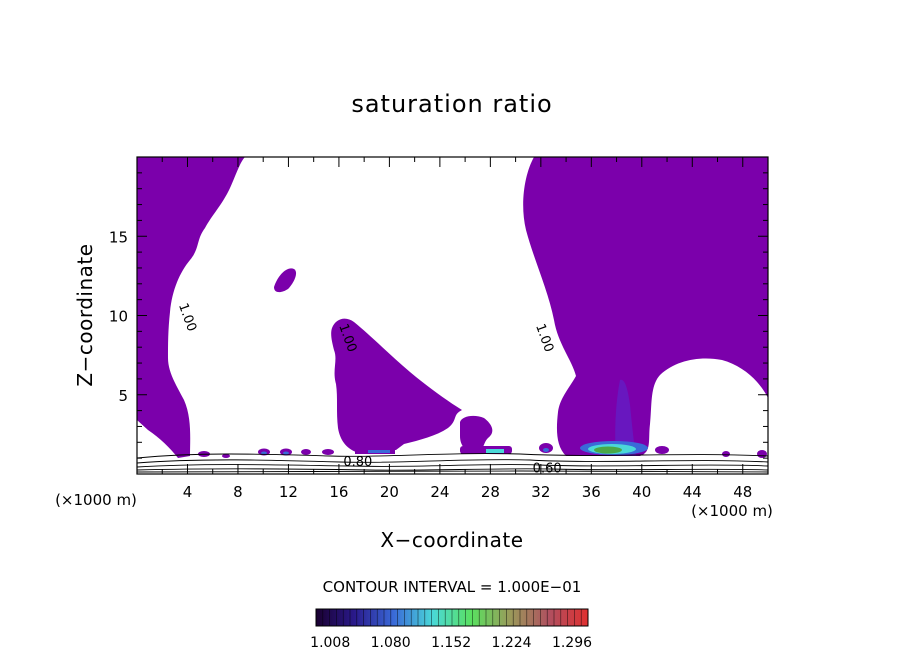 The image size is (904, 659). What do you see at coordinates (118, 317) in the screenshot?
I see `y-tick-label: 10` at bounding box center [118, 317].